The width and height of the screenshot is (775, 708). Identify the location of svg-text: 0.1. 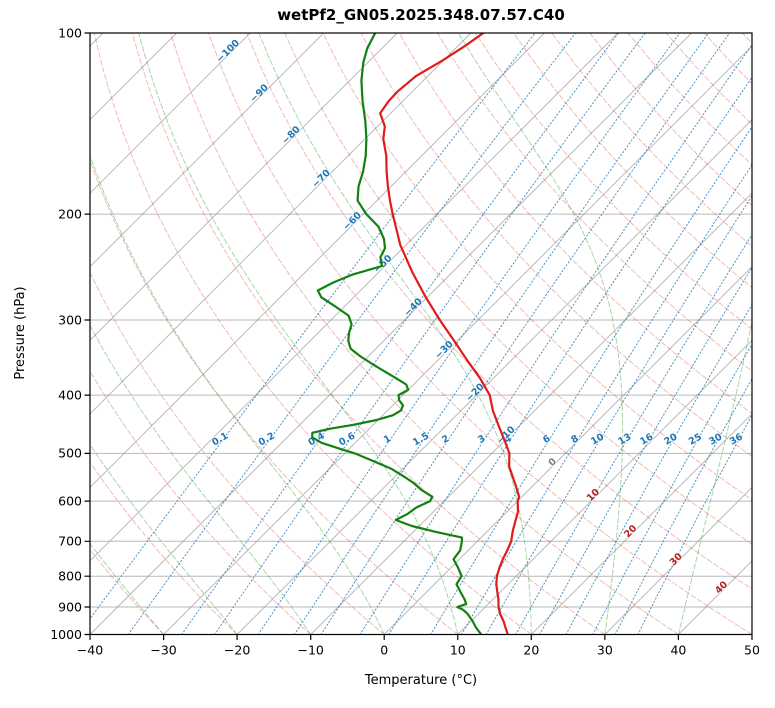
(220, 440).